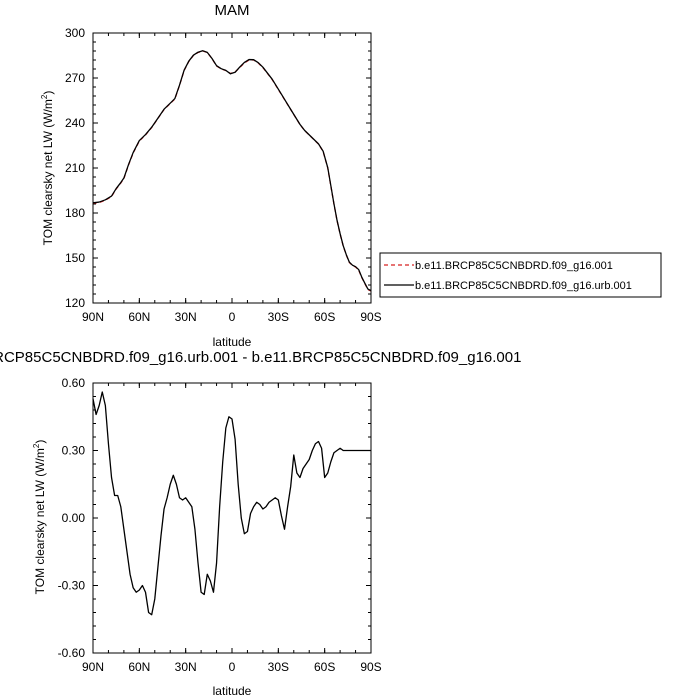  I want to click on bottom-y-tick-label: 0.00, so click(74, 518).